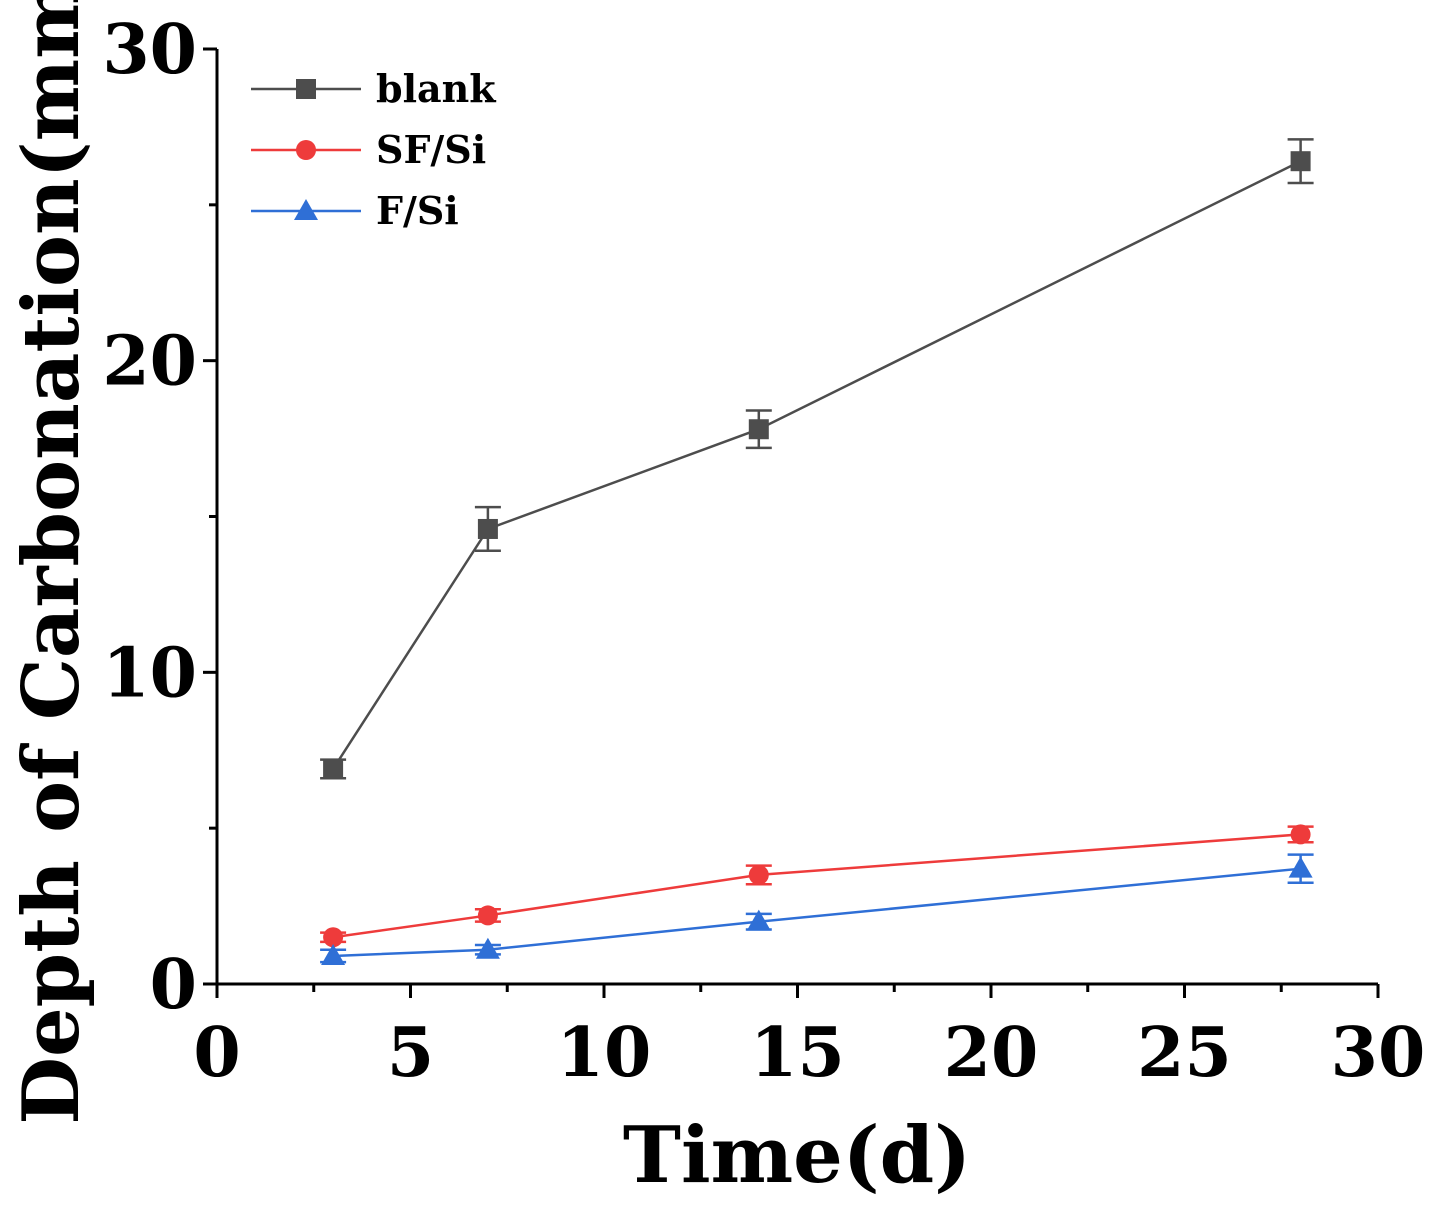  I want to click on legend-label: SF/Si, so click(431, 149).